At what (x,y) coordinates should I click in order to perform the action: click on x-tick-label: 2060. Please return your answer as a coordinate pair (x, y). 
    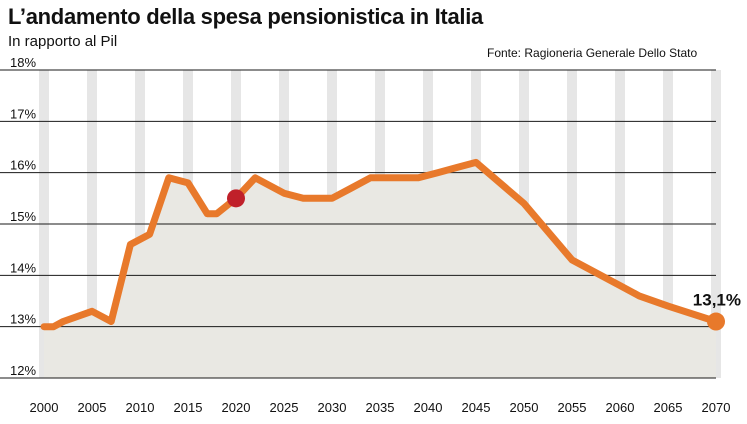
    Looking at the image, I should click on (620, 407).